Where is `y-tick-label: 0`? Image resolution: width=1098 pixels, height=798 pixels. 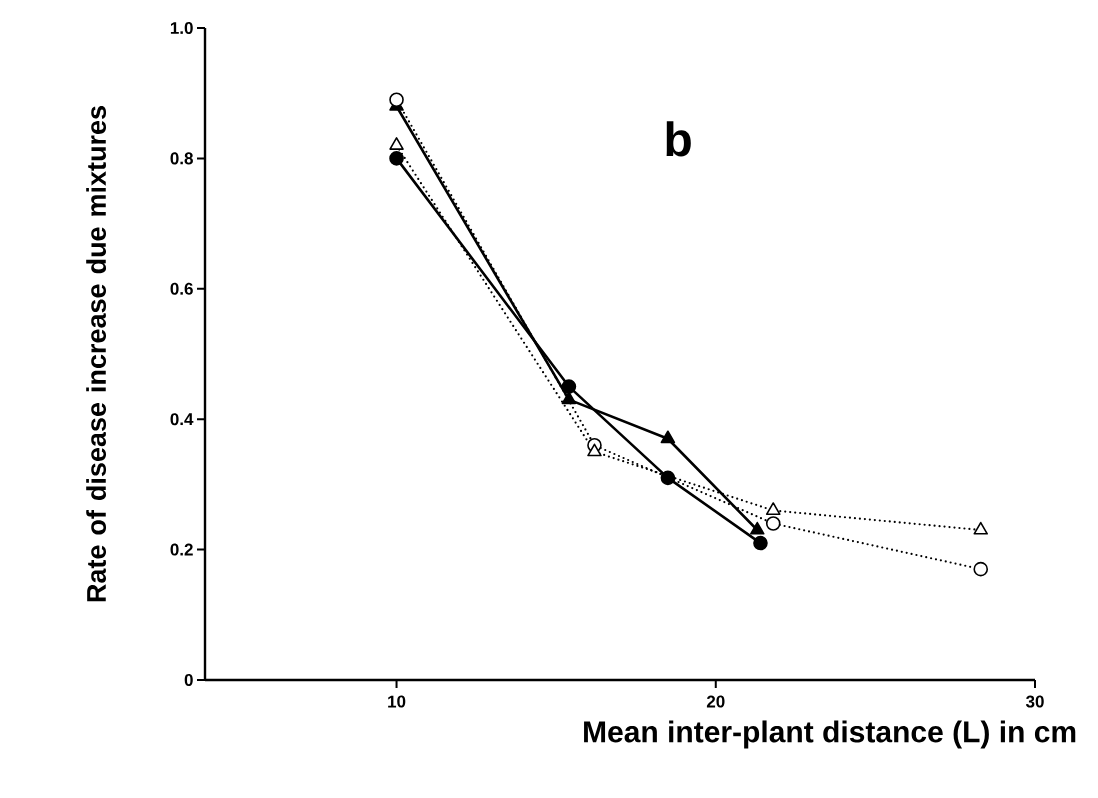
y-tick-label: 0 is located at coordinates (188, 680).